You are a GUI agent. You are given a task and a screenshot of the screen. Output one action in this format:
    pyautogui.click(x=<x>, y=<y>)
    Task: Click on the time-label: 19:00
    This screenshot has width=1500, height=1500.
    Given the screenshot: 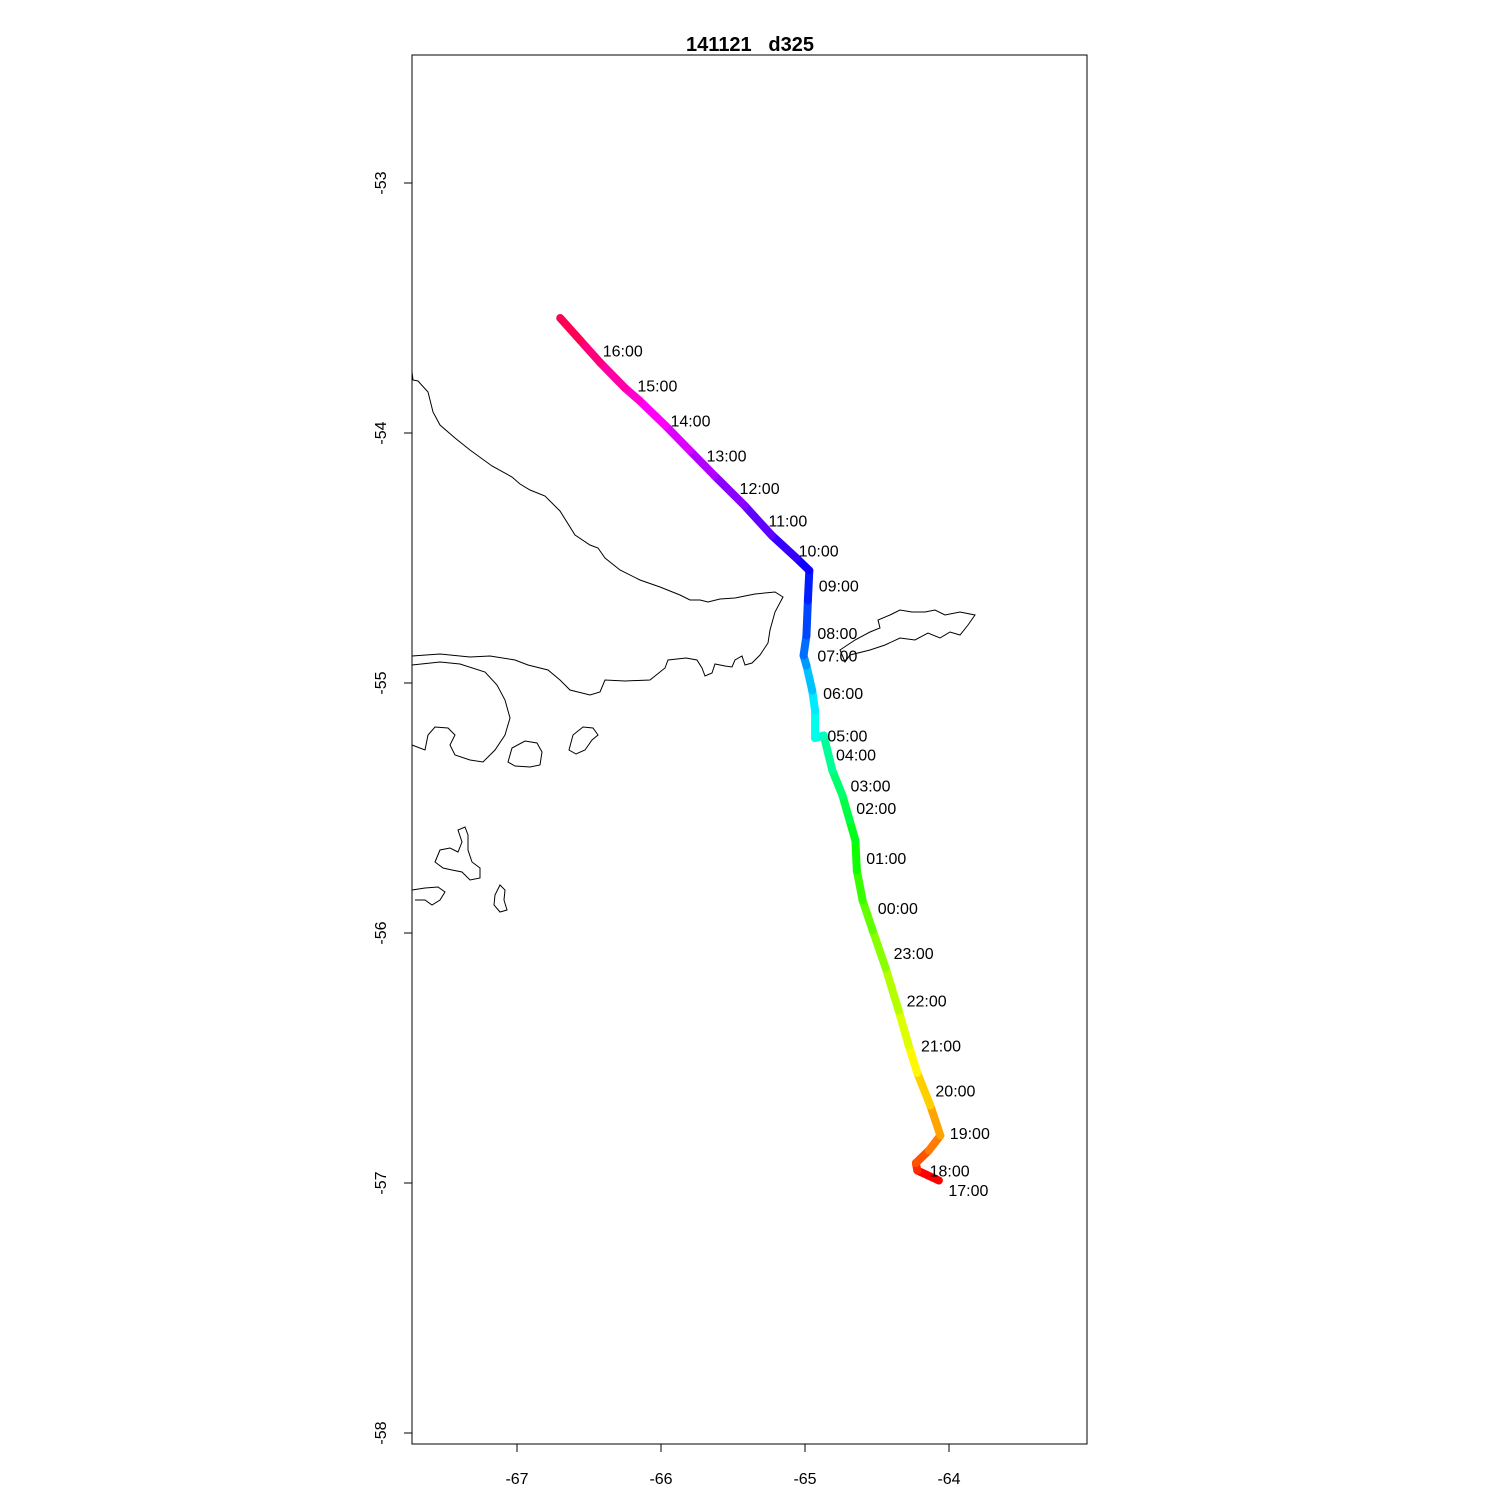 What is the action you would take?
    pyautogui.click(x=970, y=1134)
    